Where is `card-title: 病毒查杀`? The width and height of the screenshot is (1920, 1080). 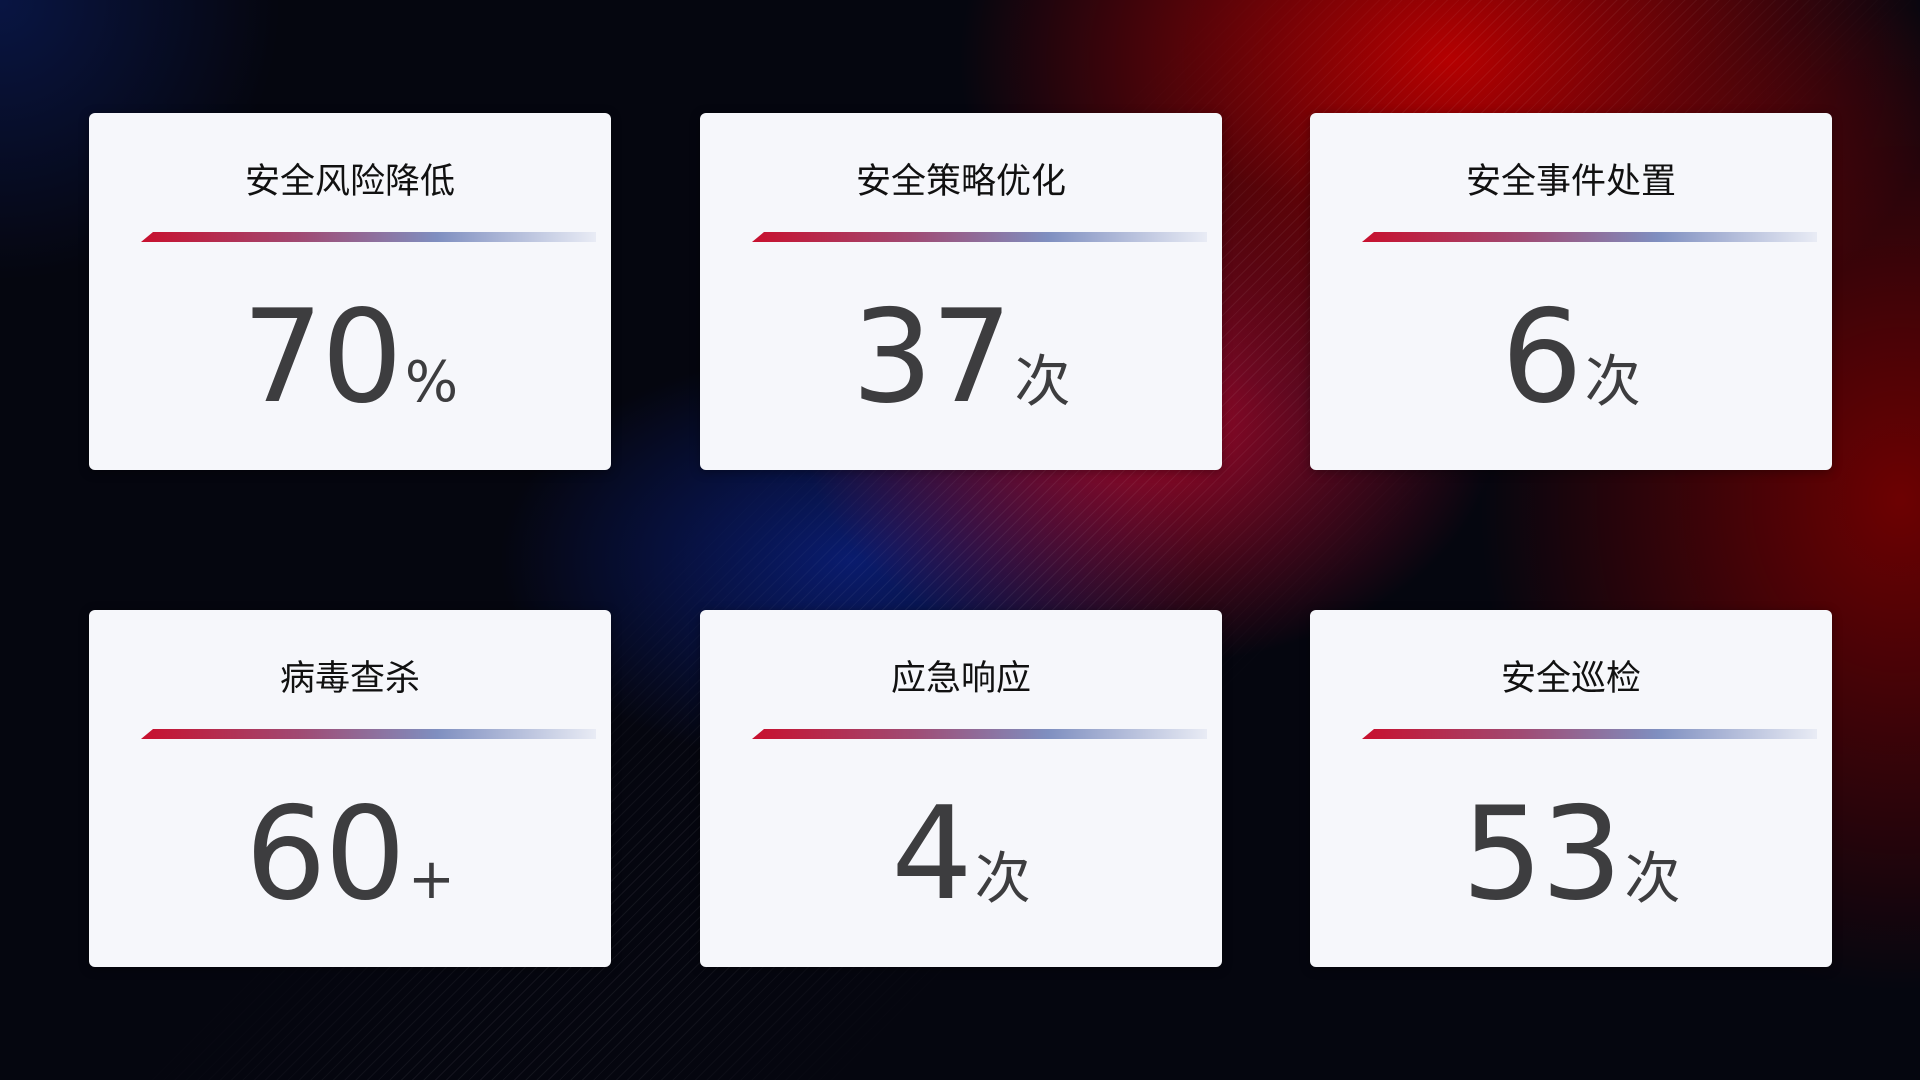 card-title: 病毒查杀 is located at coordinates (349, 679).